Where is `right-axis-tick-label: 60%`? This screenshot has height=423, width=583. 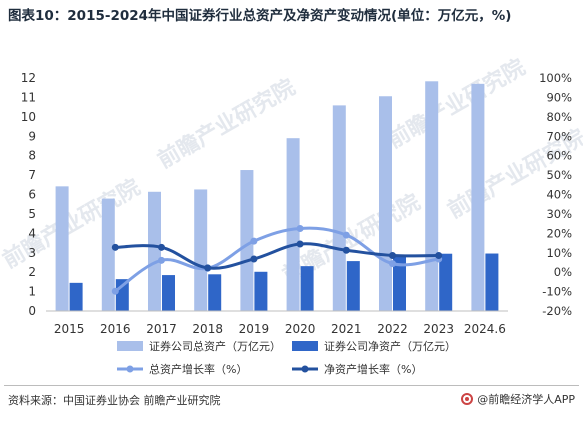 right-axis-tick-label: 60% is located at coordinates (559, 156).